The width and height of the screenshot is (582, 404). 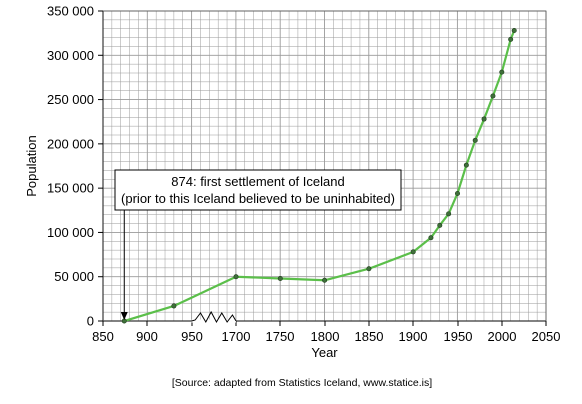 I want to click on y-axis-label: Population, so click(x=31, y=165).